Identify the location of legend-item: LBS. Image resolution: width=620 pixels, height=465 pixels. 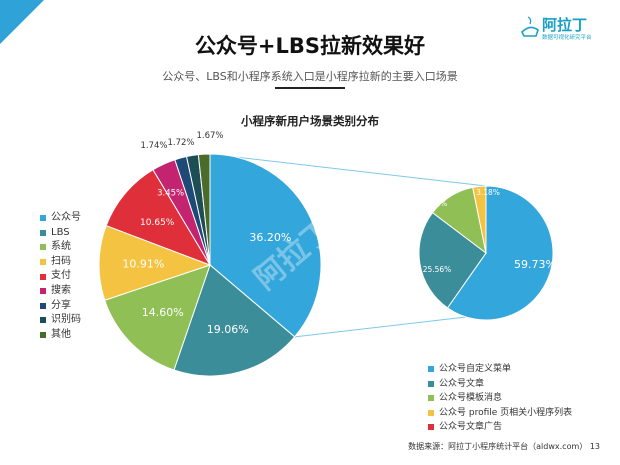
(60, 233).